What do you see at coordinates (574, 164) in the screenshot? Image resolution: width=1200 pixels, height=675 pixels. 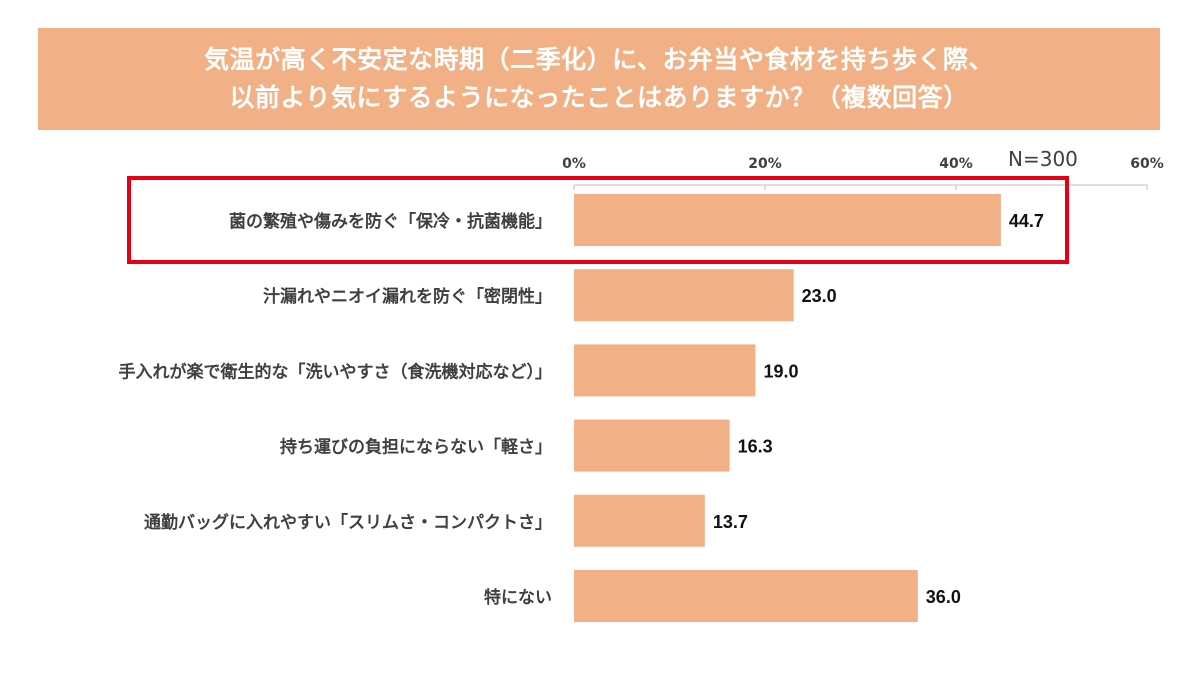 I see `x-tick-label: 0%` at bounding box center [574, 164].